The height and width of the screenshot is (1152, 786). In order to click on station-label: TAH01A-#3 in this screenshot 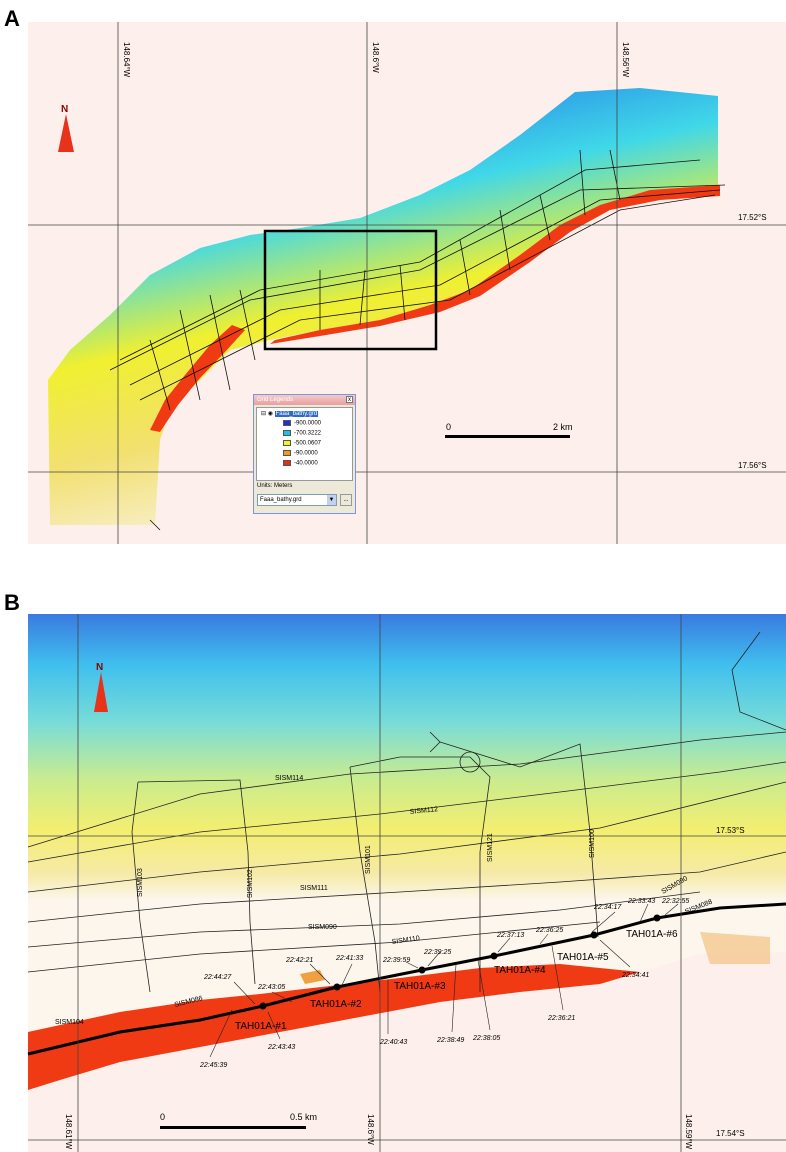, I will do `click(420, 986)`.